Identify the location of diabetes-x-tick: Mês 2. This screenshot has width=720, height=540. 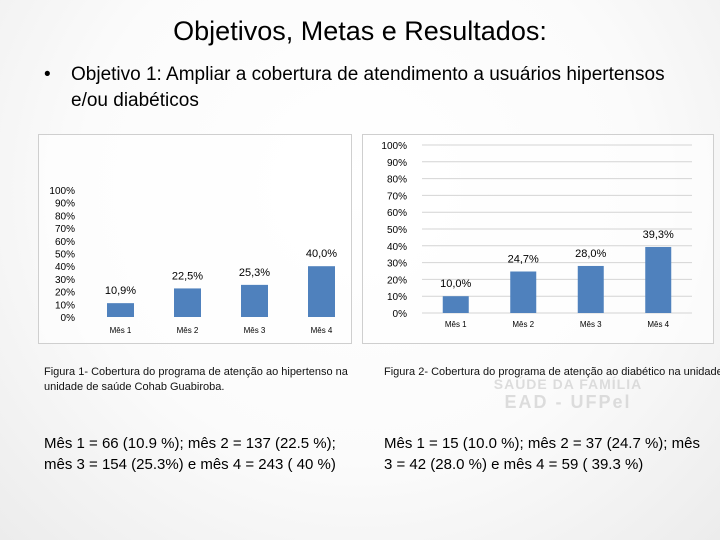
(523, 324).